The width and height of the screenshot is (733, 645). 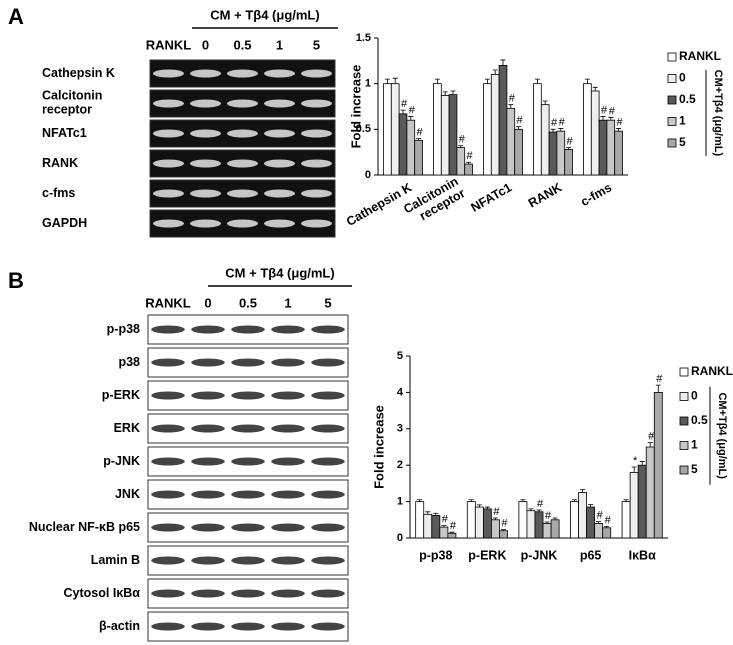 What do you see at coordinates (16, 280) in the screenshot?
I see `panel-label: B` at bounding box center [16, 280].